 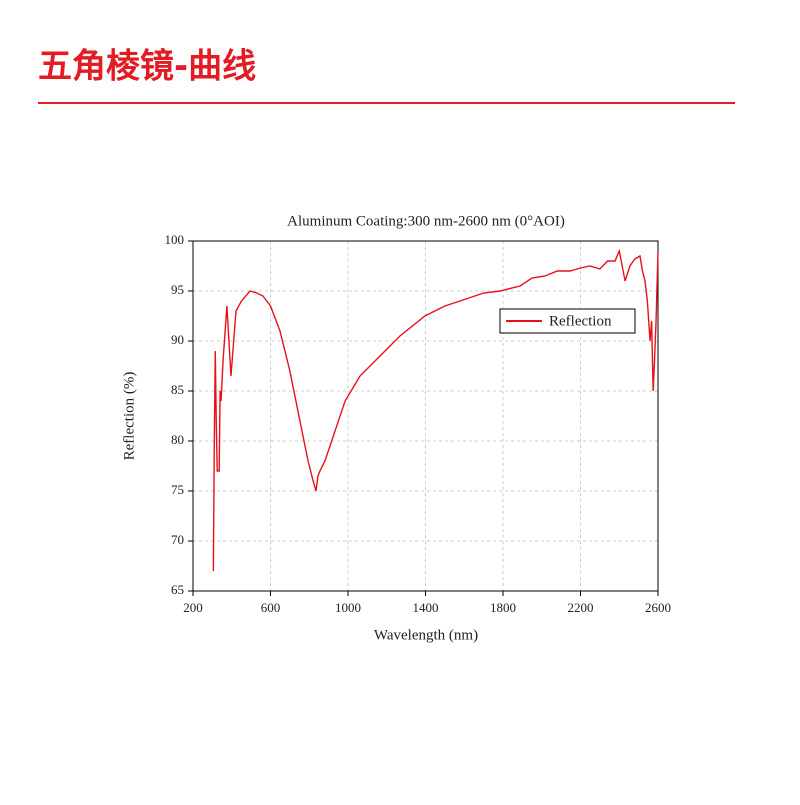 I want to click on y-tick-label: 70, so click(x=177, y=539).